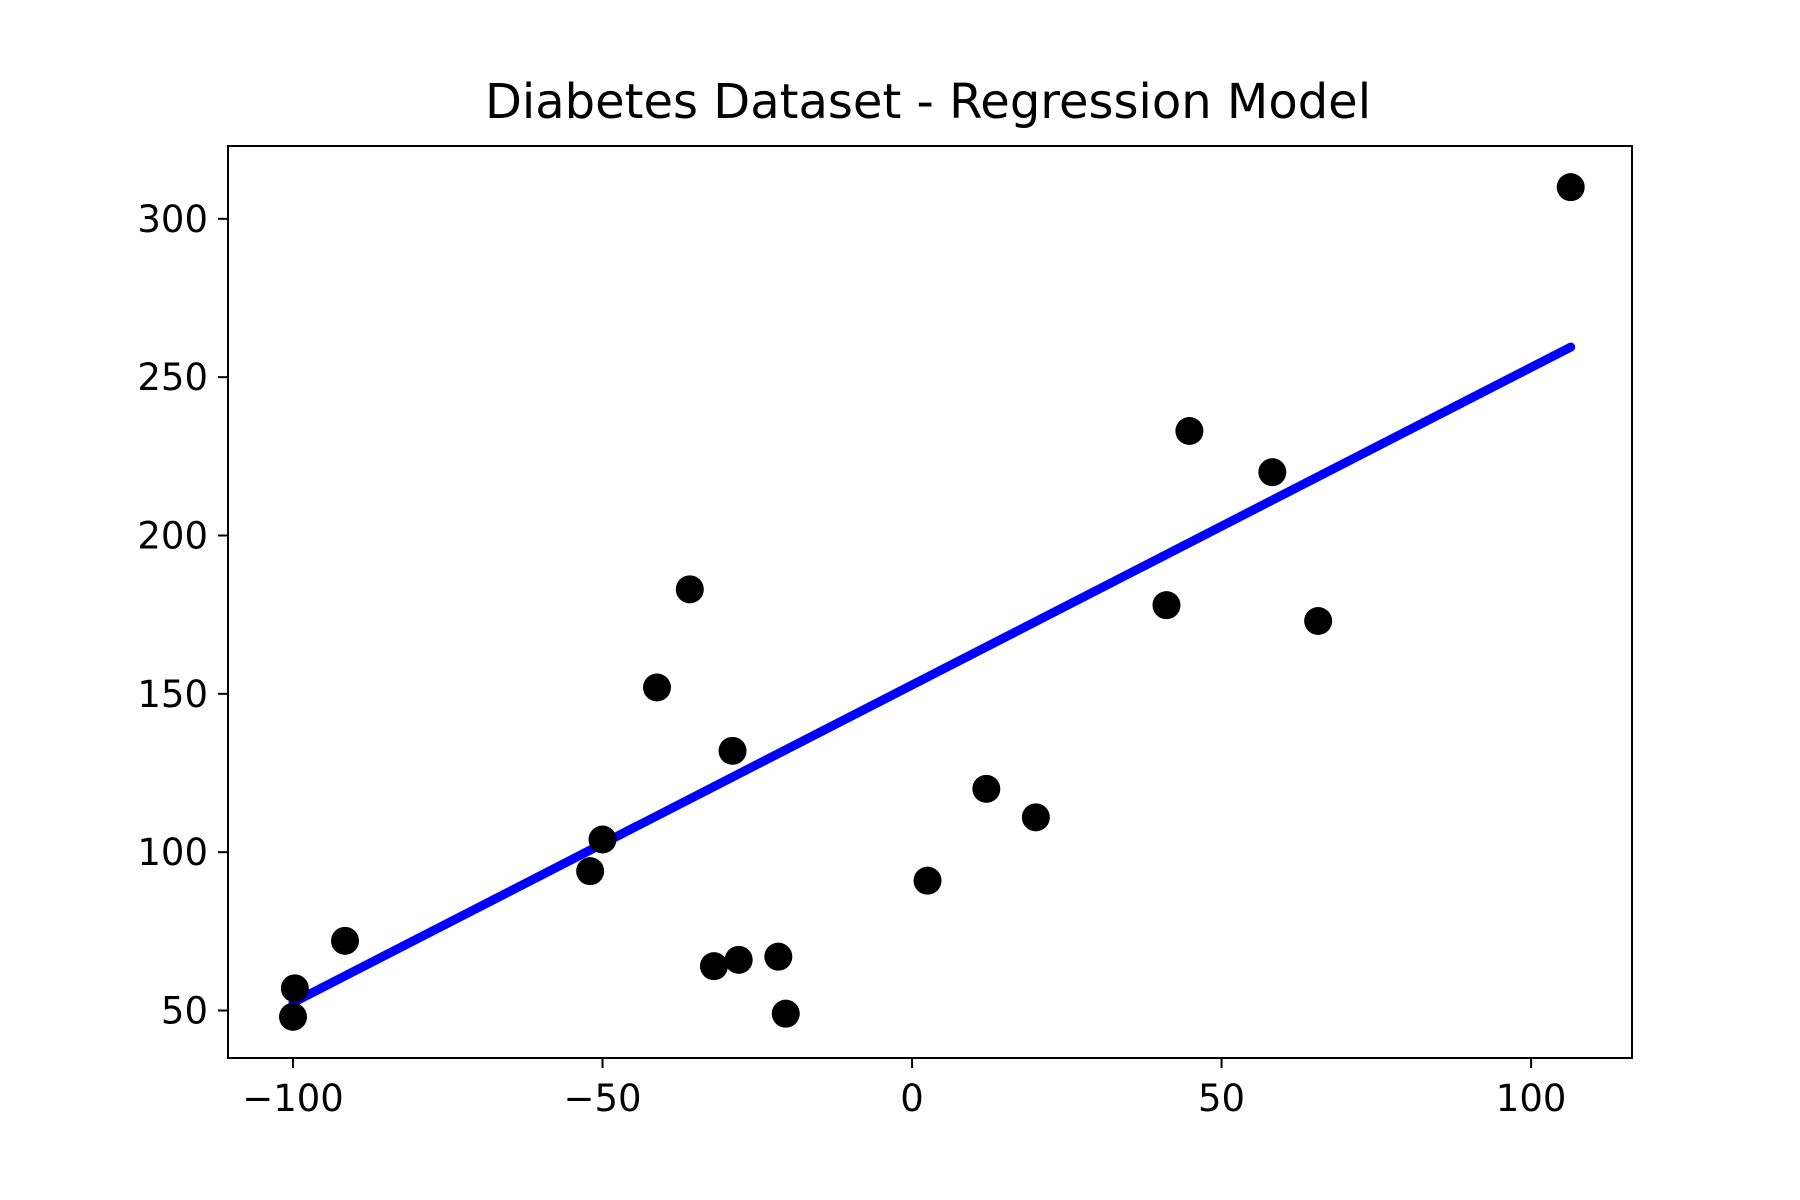 The image size is (1800, 1200). Describe the element at coordinates (602, 1098) in the screenshot. I see `x-tick-label: −50` at that location.